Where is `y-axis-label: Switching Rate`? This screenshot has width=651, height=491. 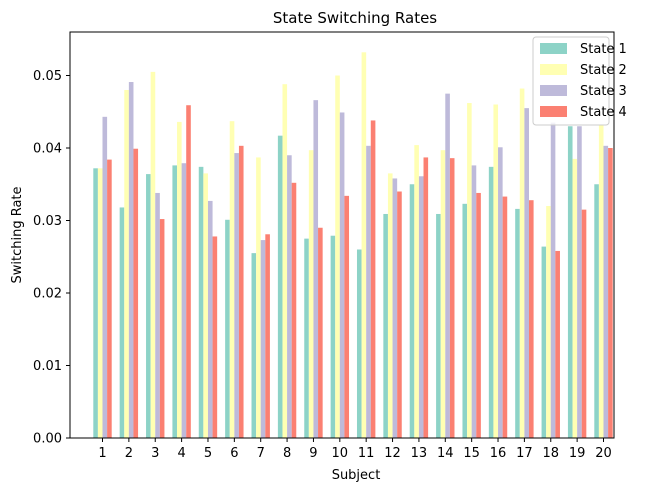 y-axis-label: Switching Rate is located at coordinates (17, 234).